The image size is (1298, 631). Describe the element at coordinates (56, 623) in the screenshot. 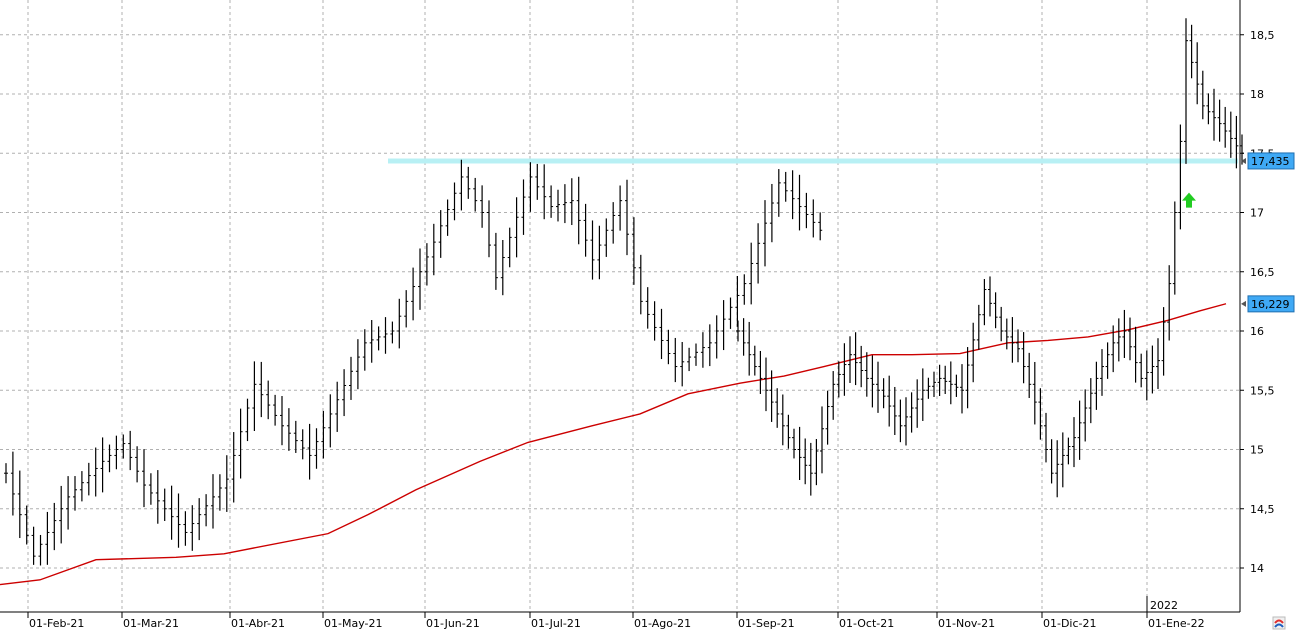

I see `x-tick-label: 01-Feb-21` at that location.